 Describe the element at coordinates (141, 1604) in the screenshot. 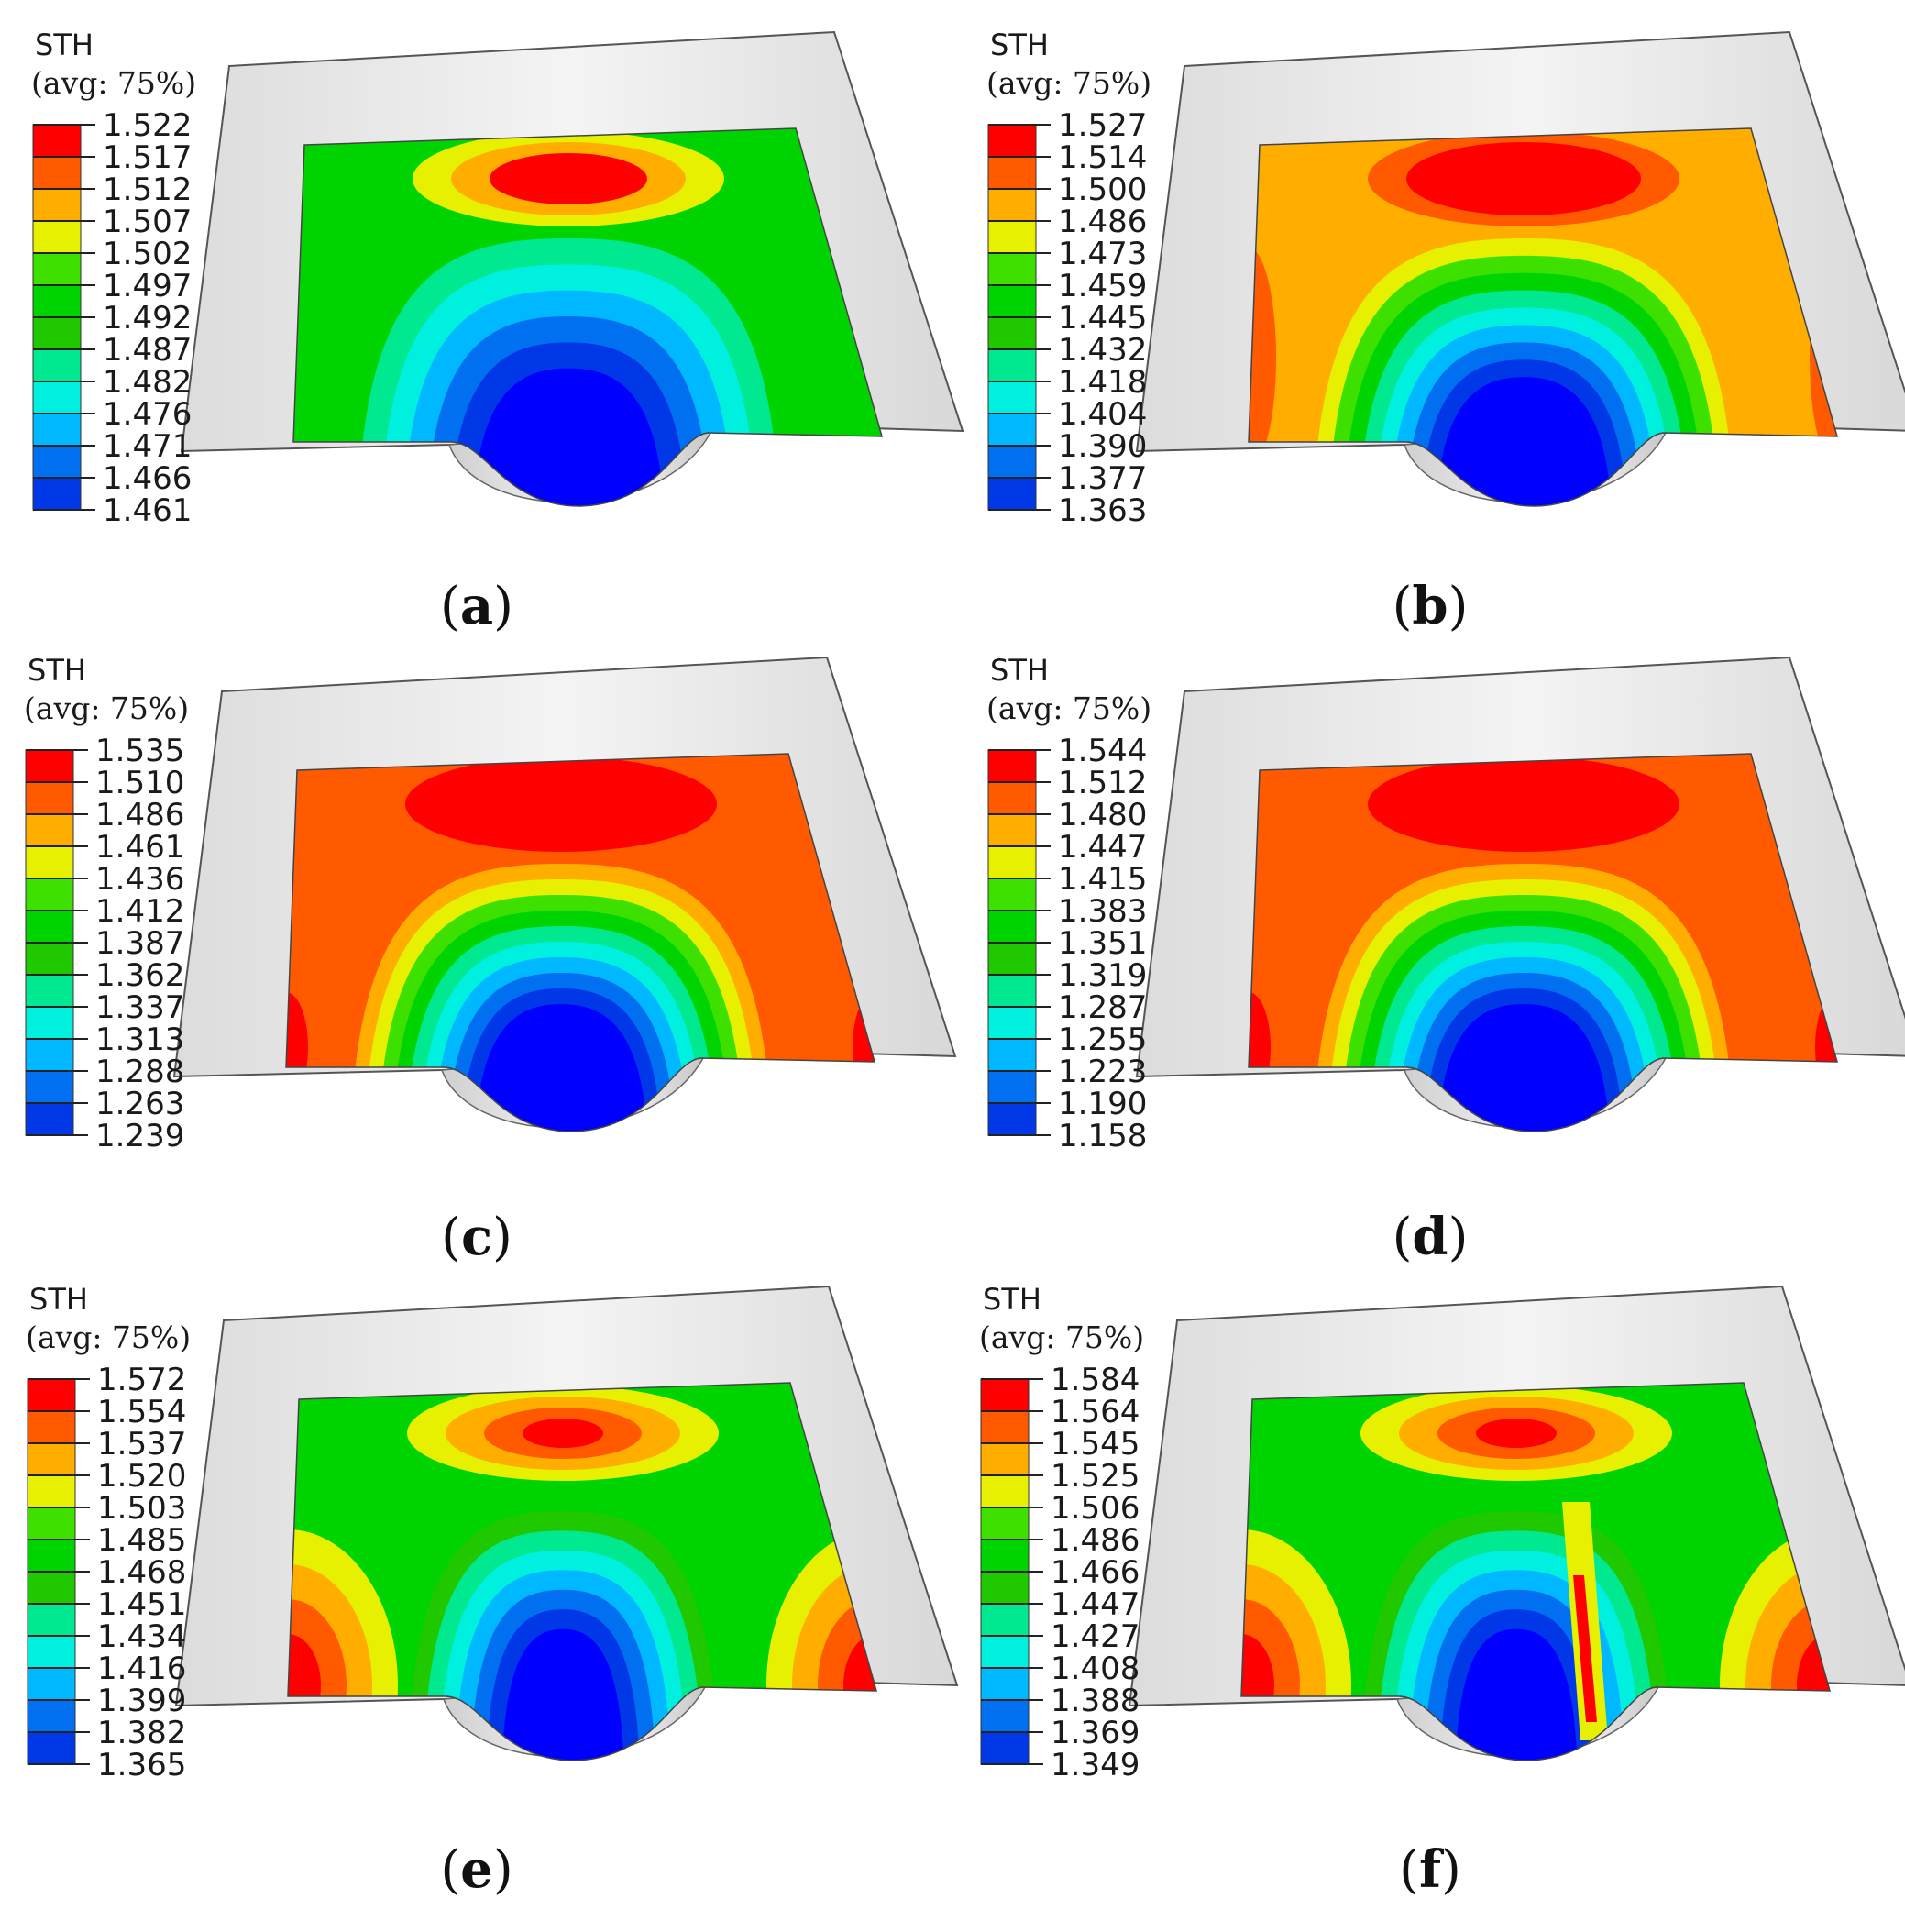

I see `colorbar-tick-label: 1.451` at that location.